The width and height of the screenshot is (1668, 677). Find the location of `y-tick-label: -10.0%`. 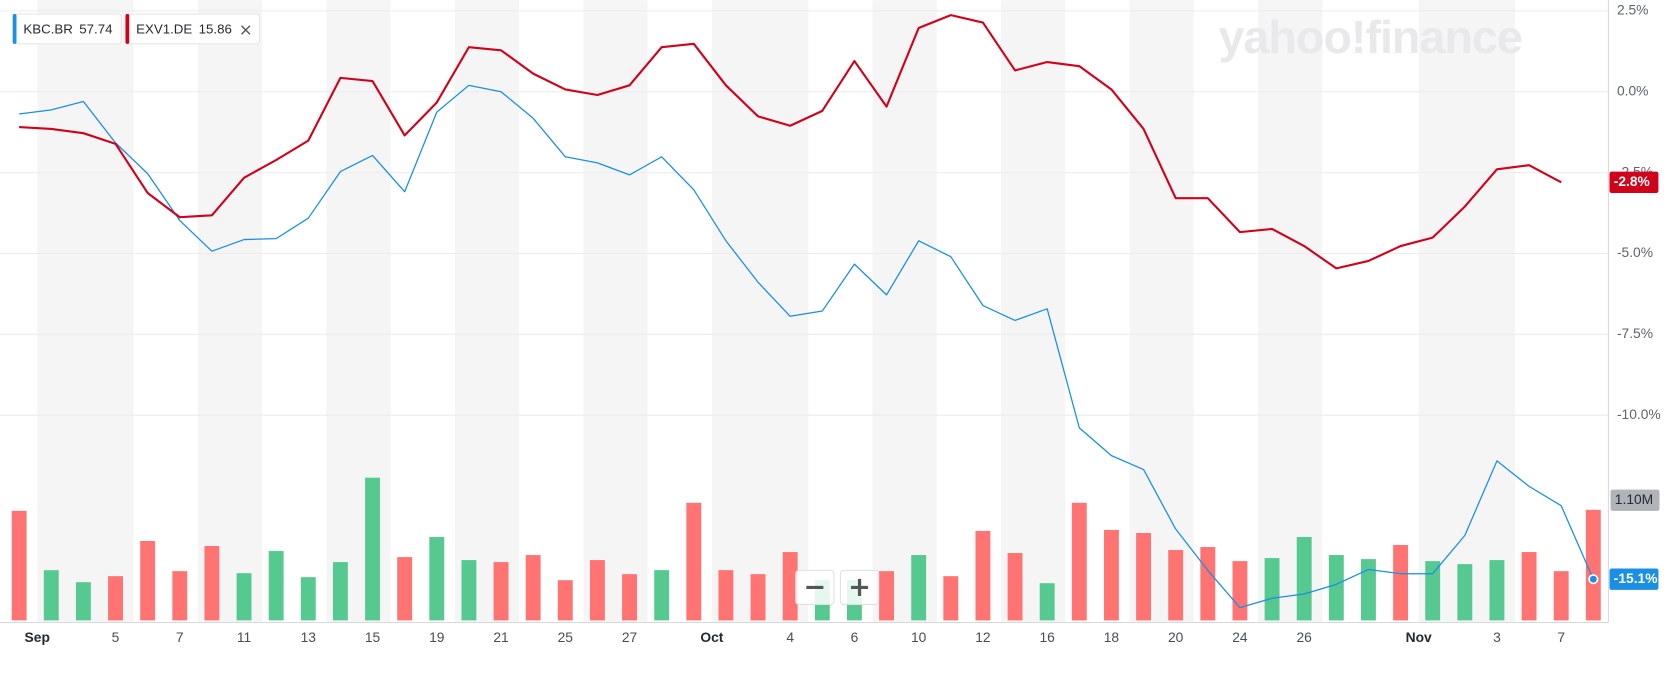

y-tick-label: -10.0% is located at coordinates (1639, 414).